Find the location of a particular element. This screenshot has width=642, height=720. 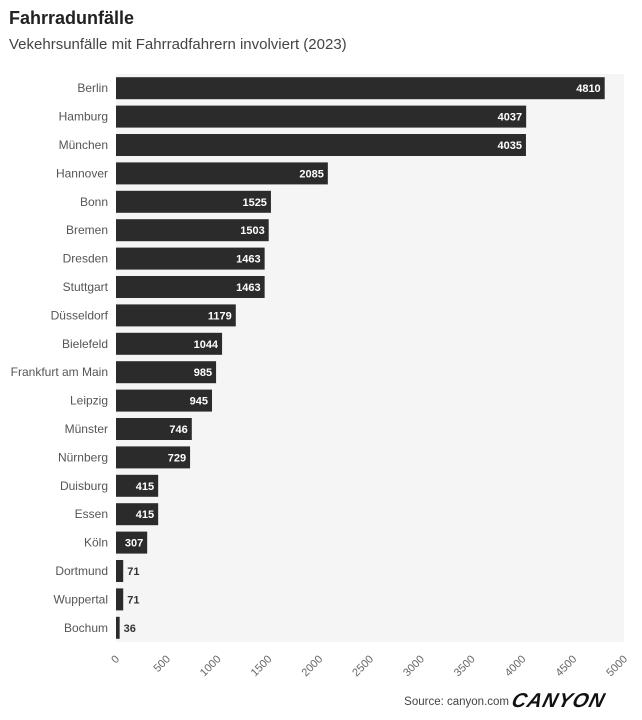

data-label: 307 is located at coordinates (134, 544).